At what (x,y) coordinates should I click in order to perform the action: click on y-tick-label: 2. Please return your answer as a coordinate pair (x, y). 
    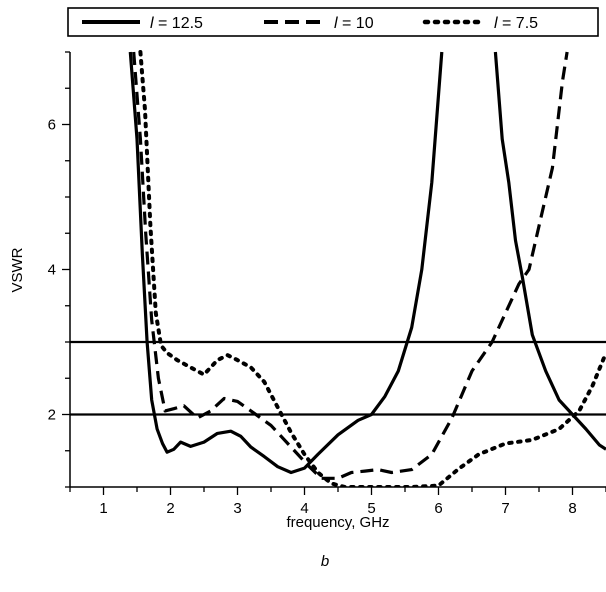
    Looking at the image, I should click on (52, 415).